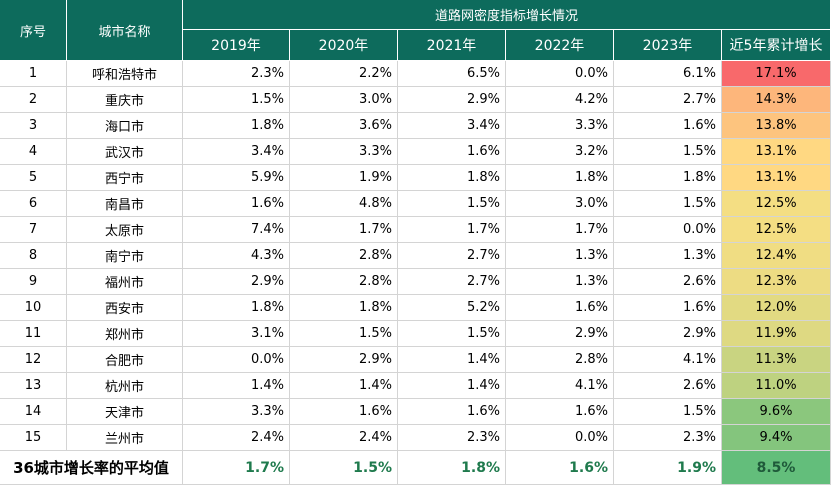 This screenshot has height=485, width=831. I want to click on value-cell: 3.0%, so click(560, 204).